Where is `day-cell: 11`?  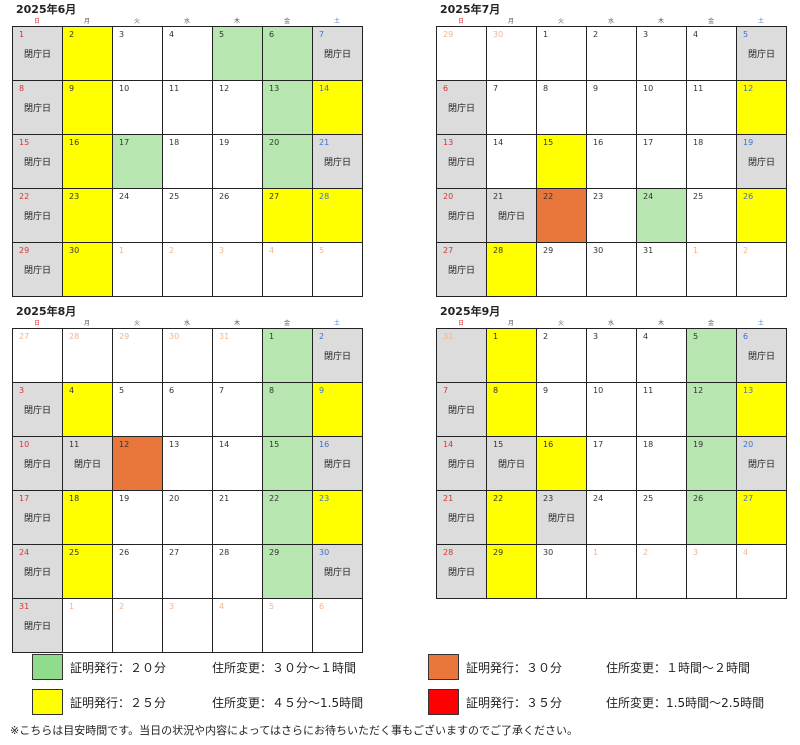 day-cell: 11 is located at coordinates (188, 108).